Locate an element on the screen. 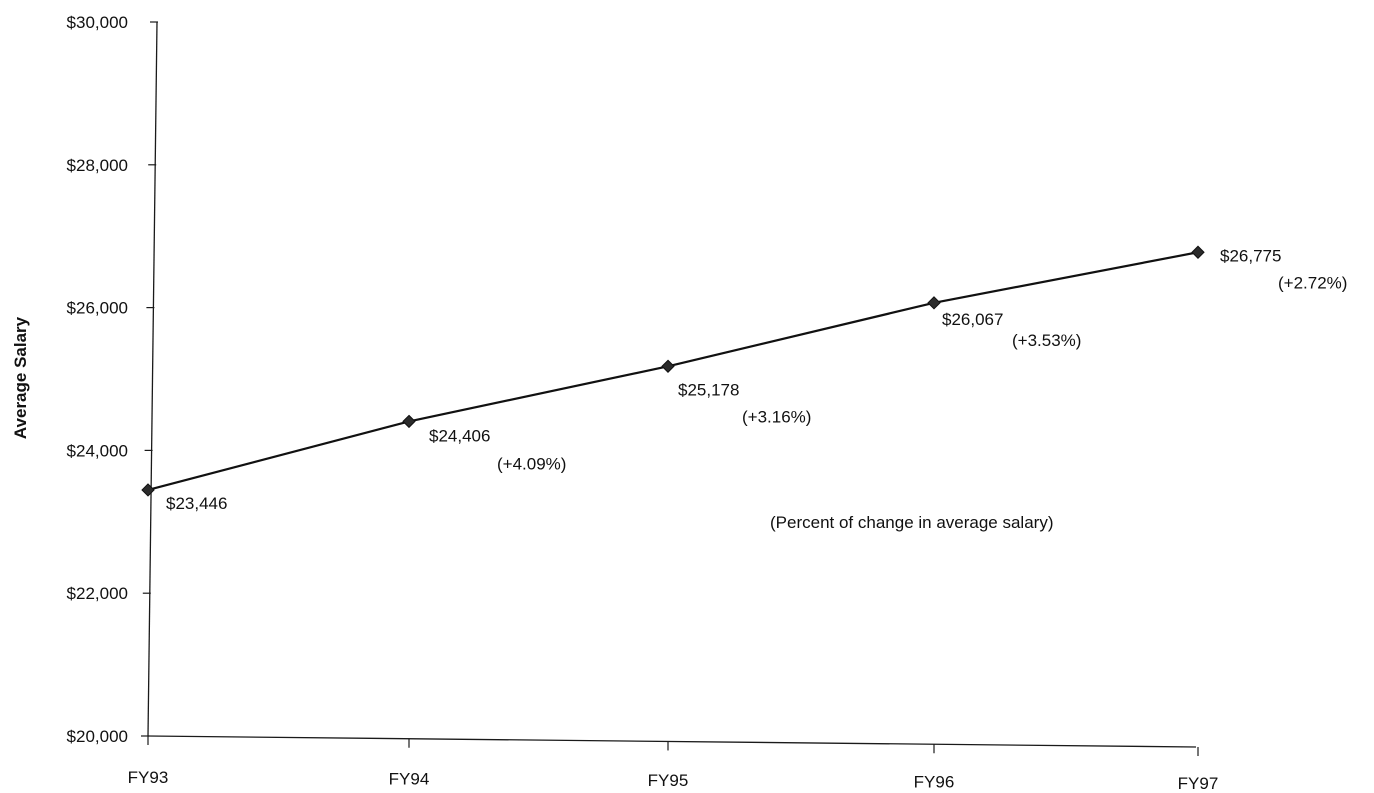  x-tick-label-3: FY96 is located at coordinates (934, 782).